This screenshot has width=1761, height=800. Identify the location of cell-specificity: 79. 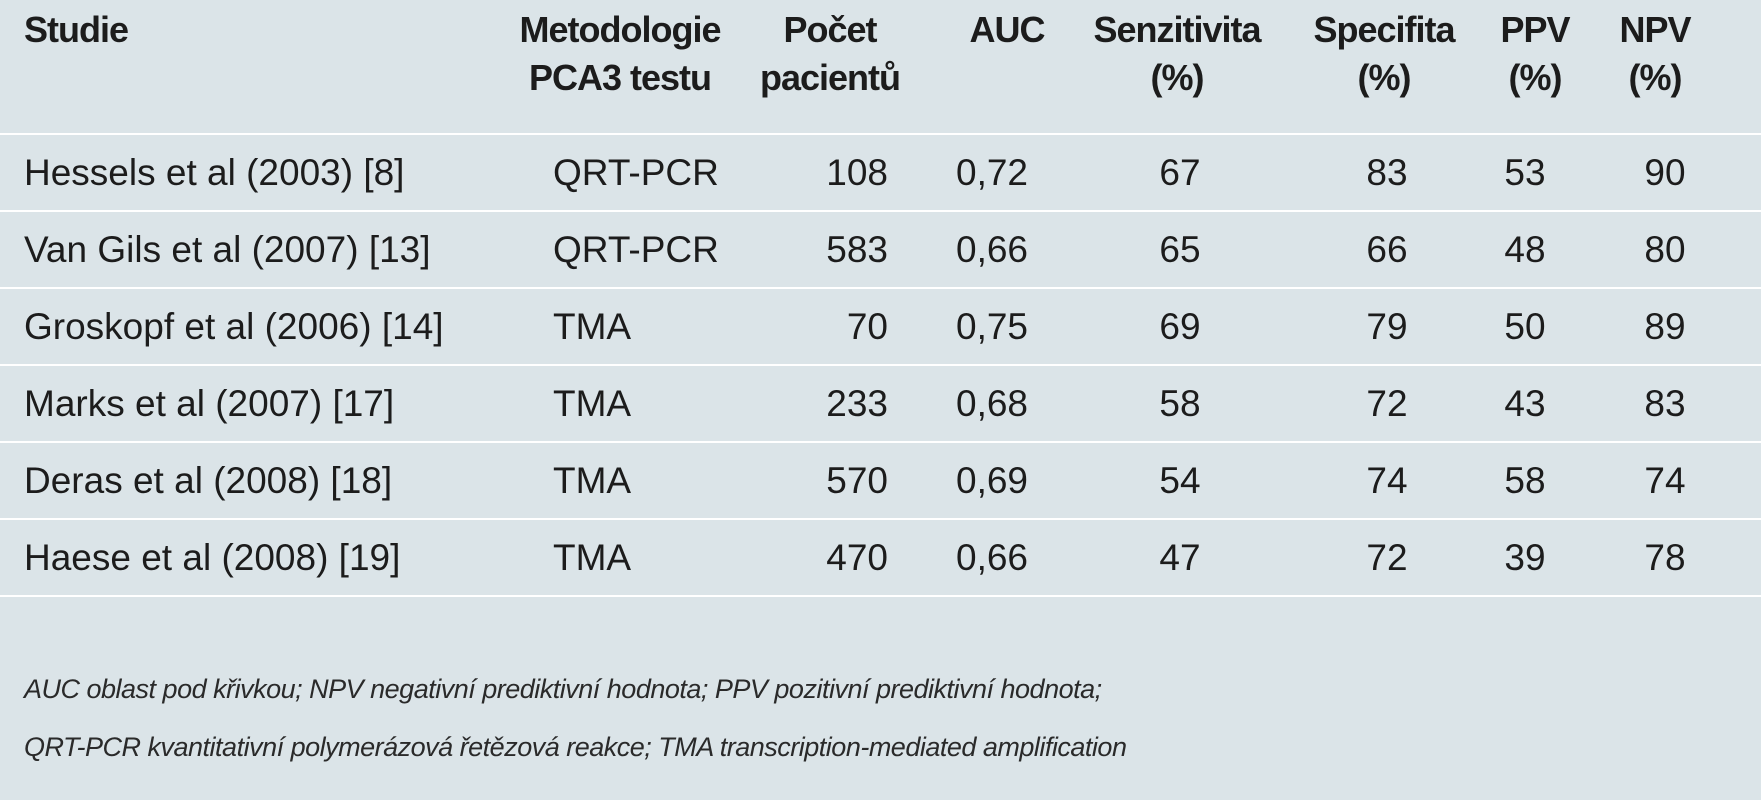
(1387, 326).